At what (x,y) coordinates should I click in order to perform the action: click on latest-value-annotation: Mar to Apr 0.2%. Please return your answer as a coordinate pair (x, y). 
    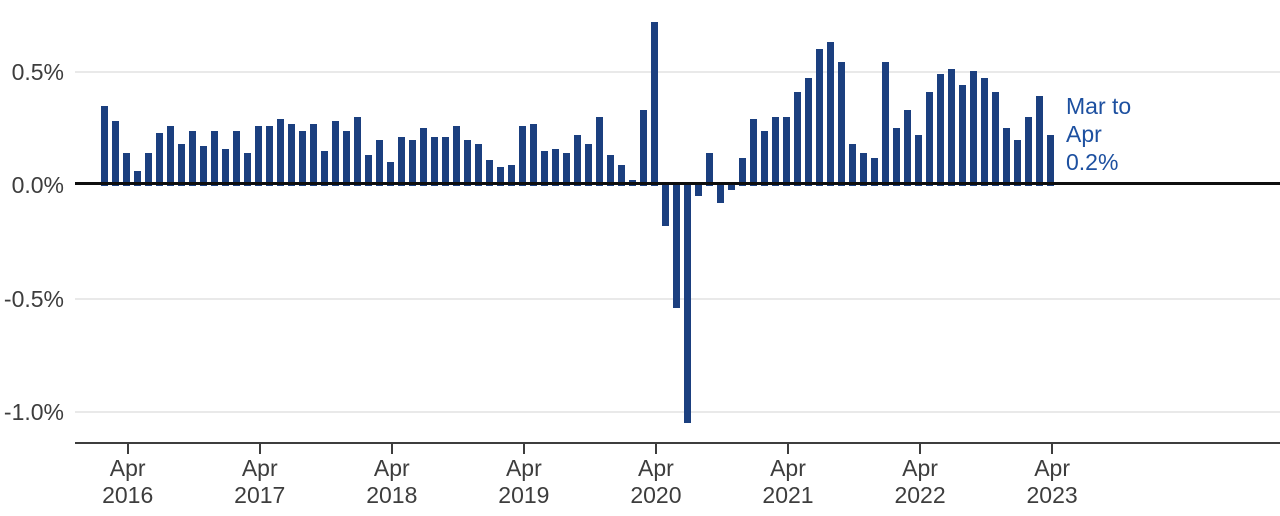
    Looking at the image, I should click on (1121, 134).